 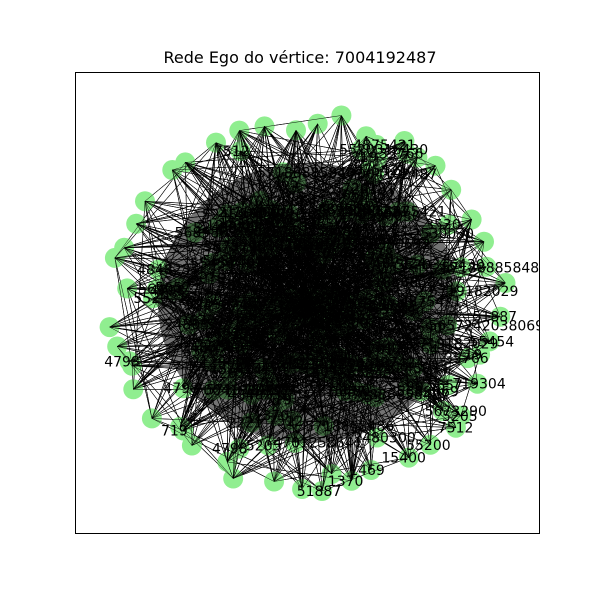 What do you see at coordinates (492, 342) in the screenshot?
I see `node-label: 55454` at bounding box center [492, 342].